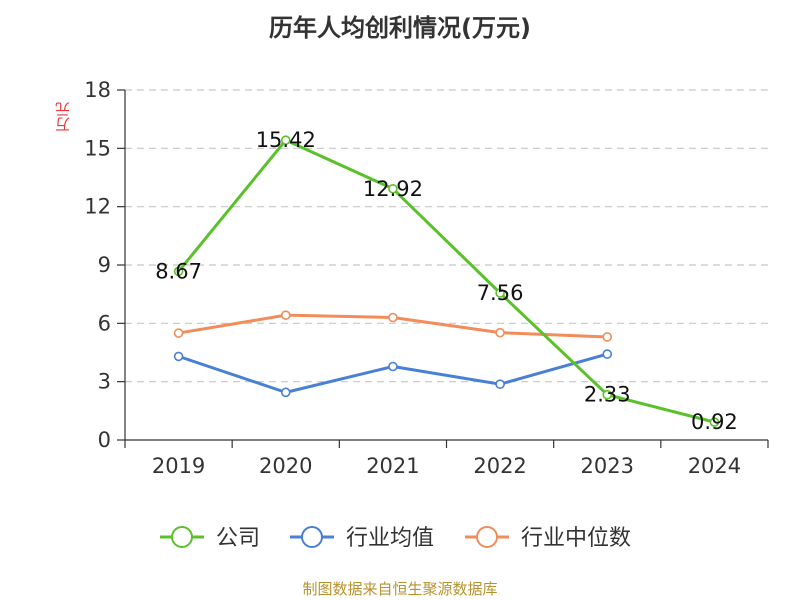 This screenshot has height=600, width=800. I want to click on data-label: 12.92, so click(393, 189).